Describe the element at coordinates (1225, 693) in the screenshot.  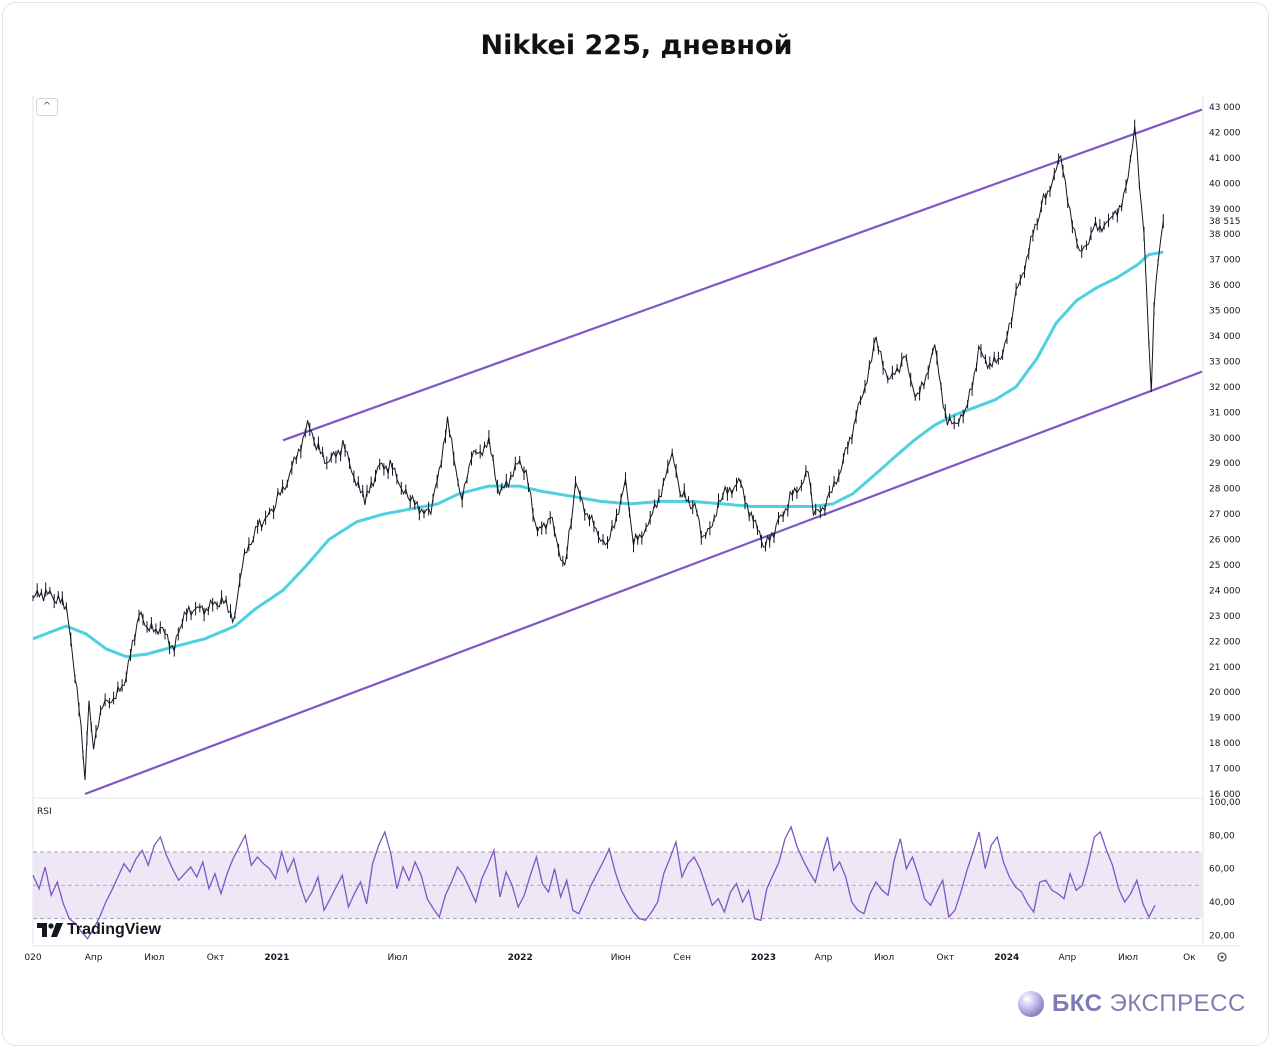
I see `price-axis-tick: 20 000` at that location.